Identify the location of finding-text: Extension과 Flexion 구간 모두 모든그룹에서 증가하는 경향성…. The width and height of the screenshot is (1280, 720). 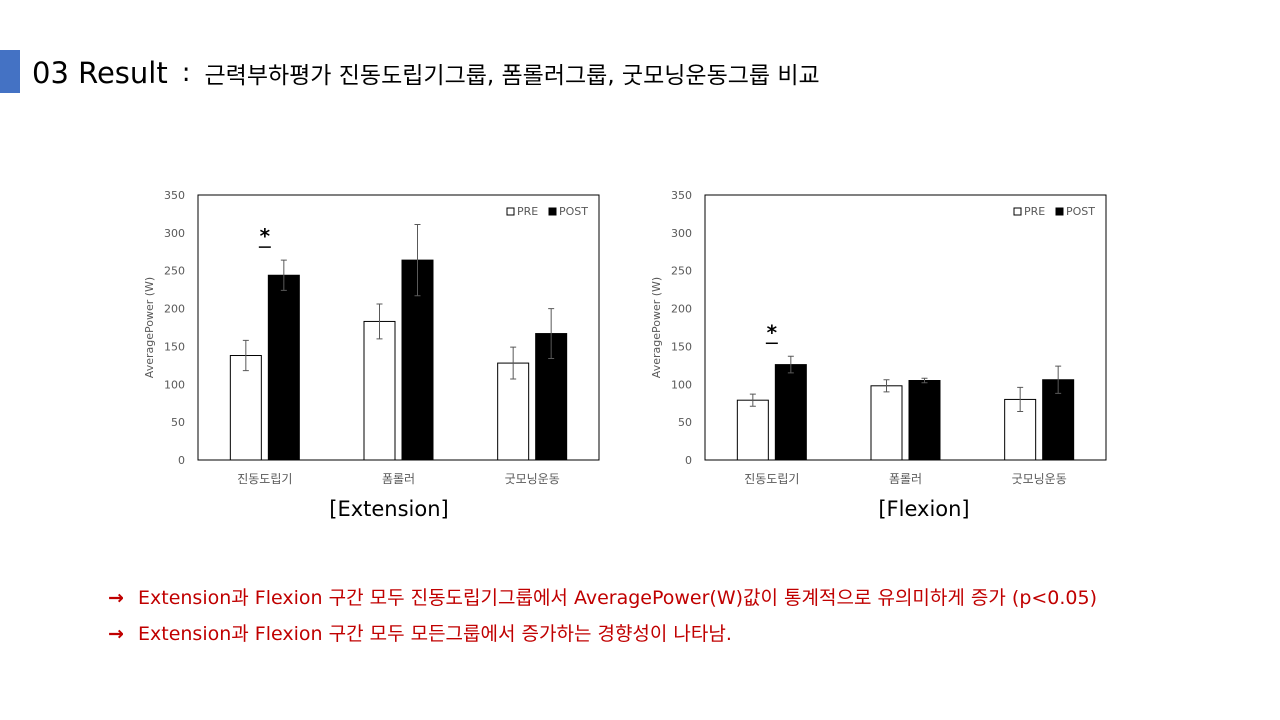
(435, 634).